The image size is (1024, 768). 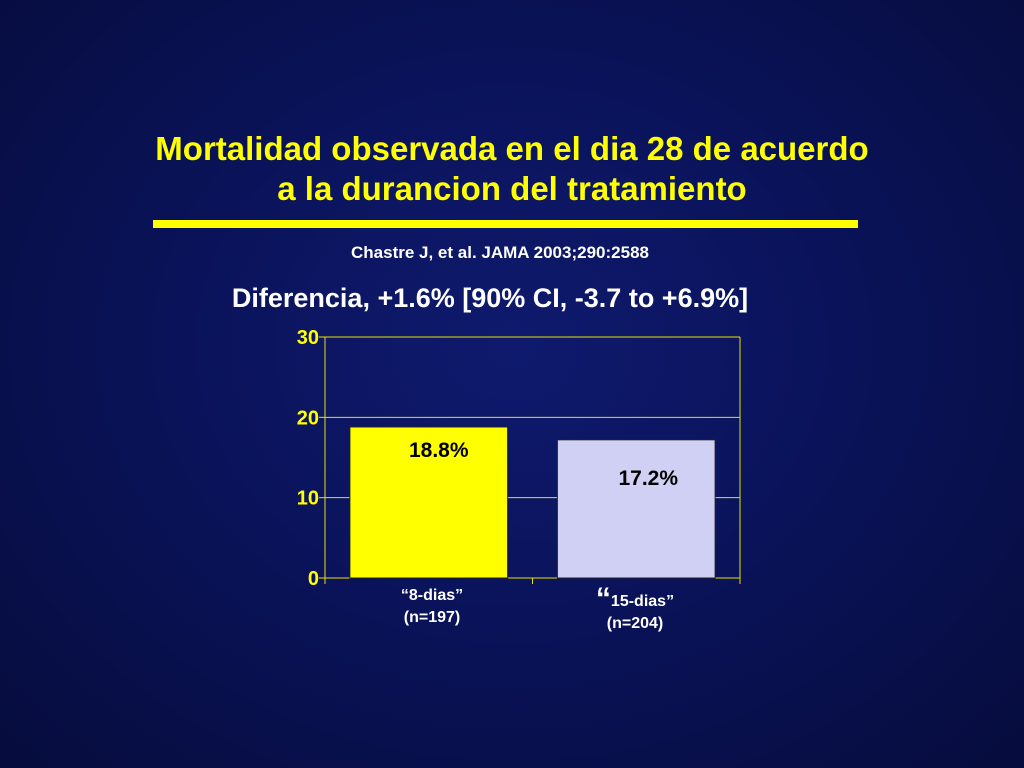 What do you see at coordinates (313, 579) in the screenshot?
I see `y-tick-label: 0` at bounding box center [313, 579].